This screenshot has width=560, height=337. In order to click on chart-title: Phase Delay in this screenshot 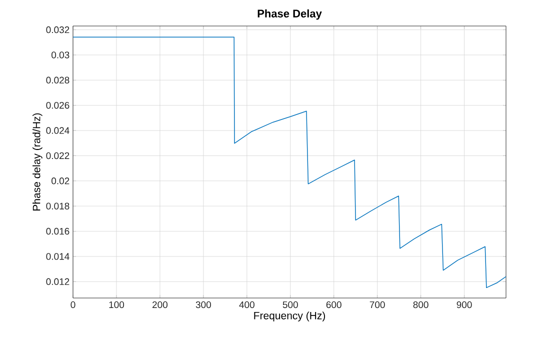, I will do `click(290, 14)`.